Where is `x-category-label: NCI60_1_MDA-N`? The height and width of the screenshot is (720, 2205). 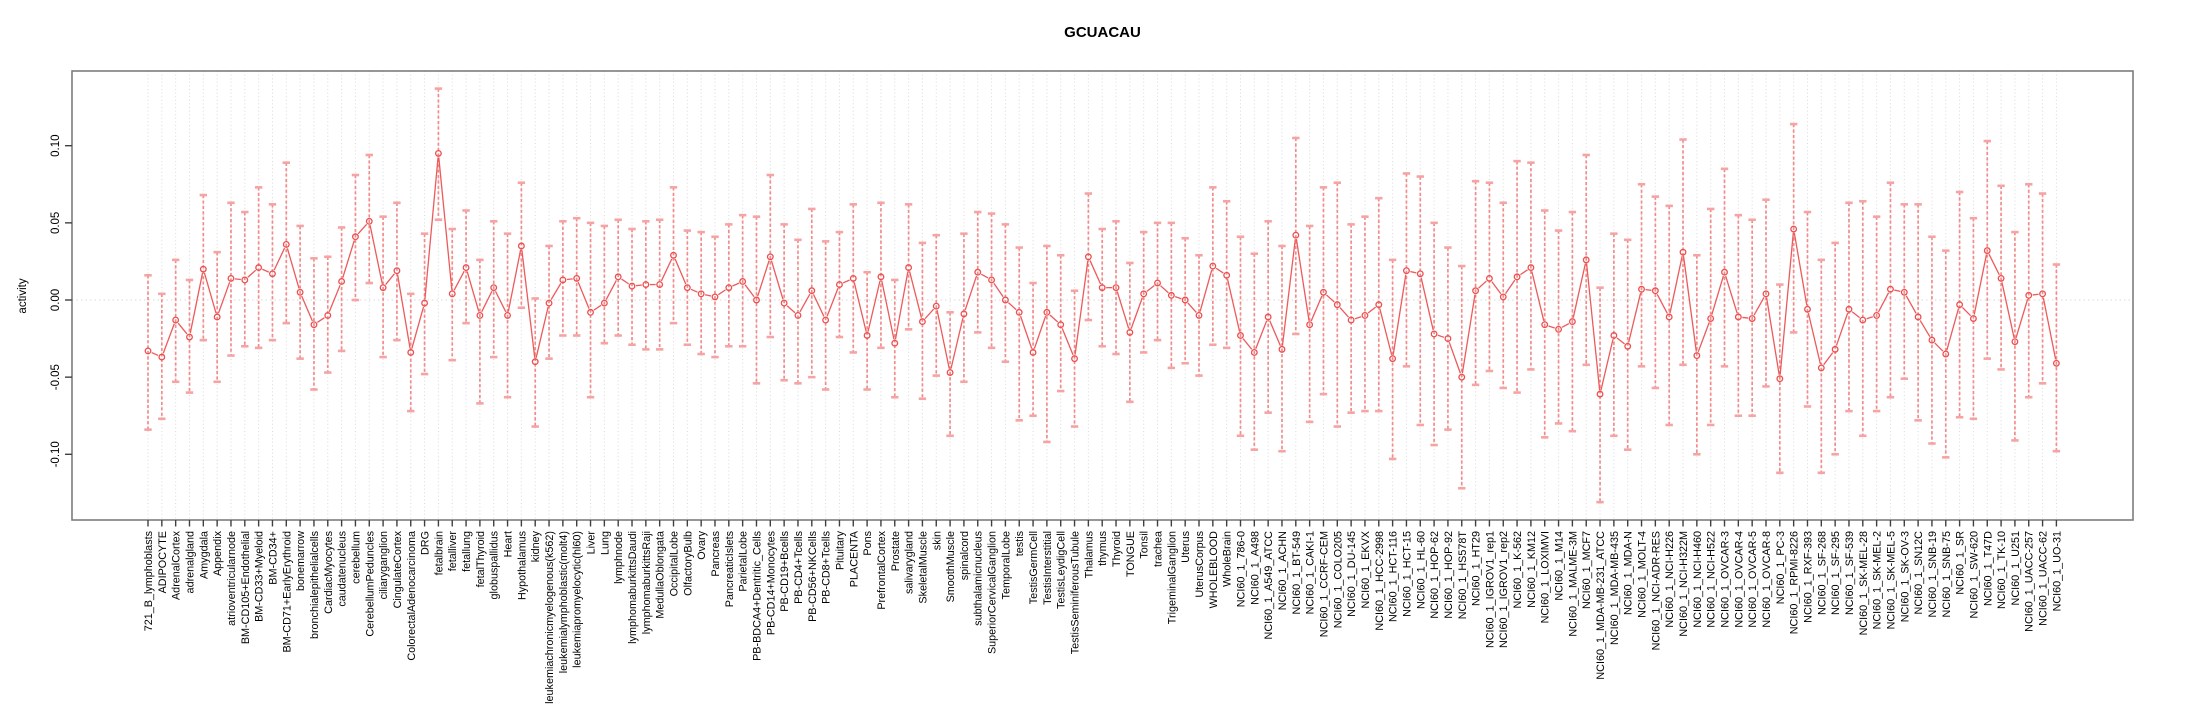
x-category-label: NCI60_1_MDA-N is located at coordinates (1629, 573).